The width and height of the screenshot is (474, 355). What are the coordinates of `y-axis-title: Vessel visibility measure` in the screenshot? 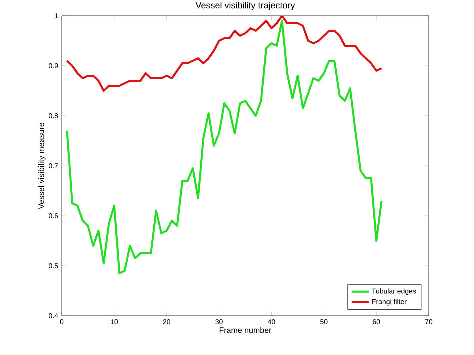 It's located at (42, 166).